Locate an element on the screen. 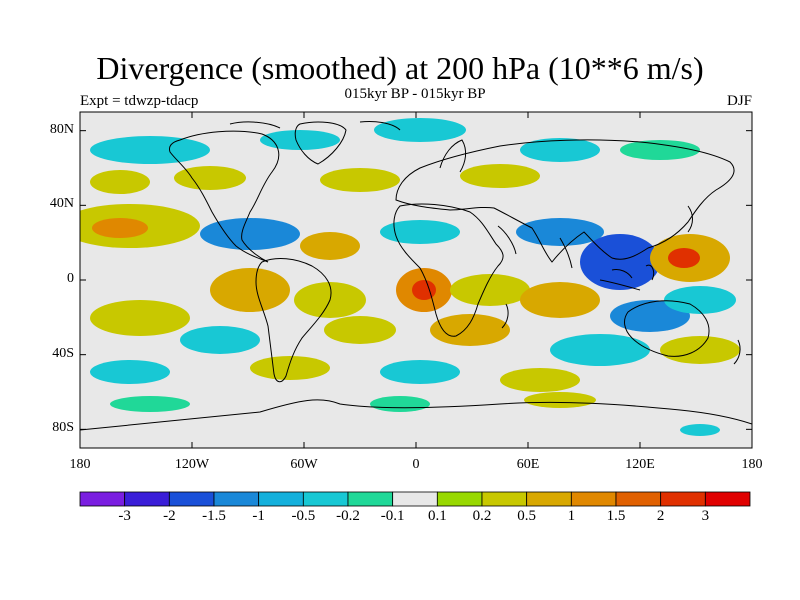  coast-greenland is located at coordinates (320, 143).